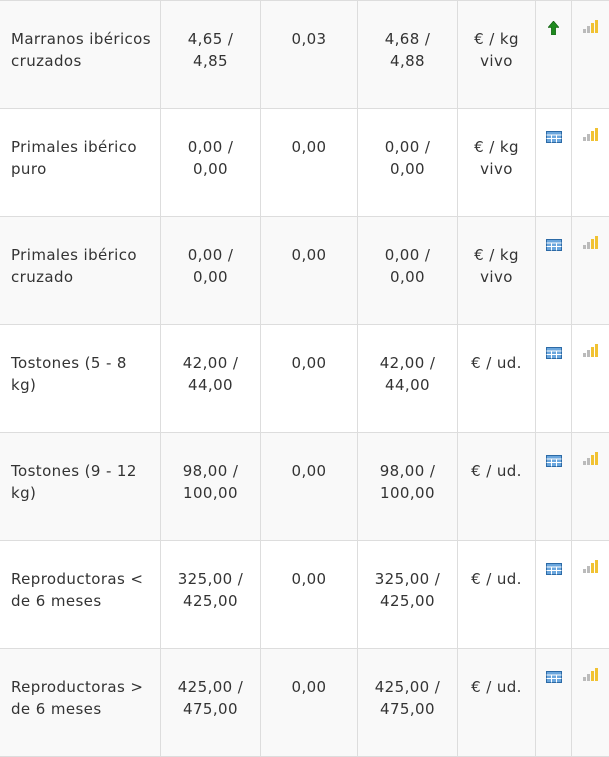  I want to click on previous-price-cell: 98,00 / 100,00, so click(211, 487).